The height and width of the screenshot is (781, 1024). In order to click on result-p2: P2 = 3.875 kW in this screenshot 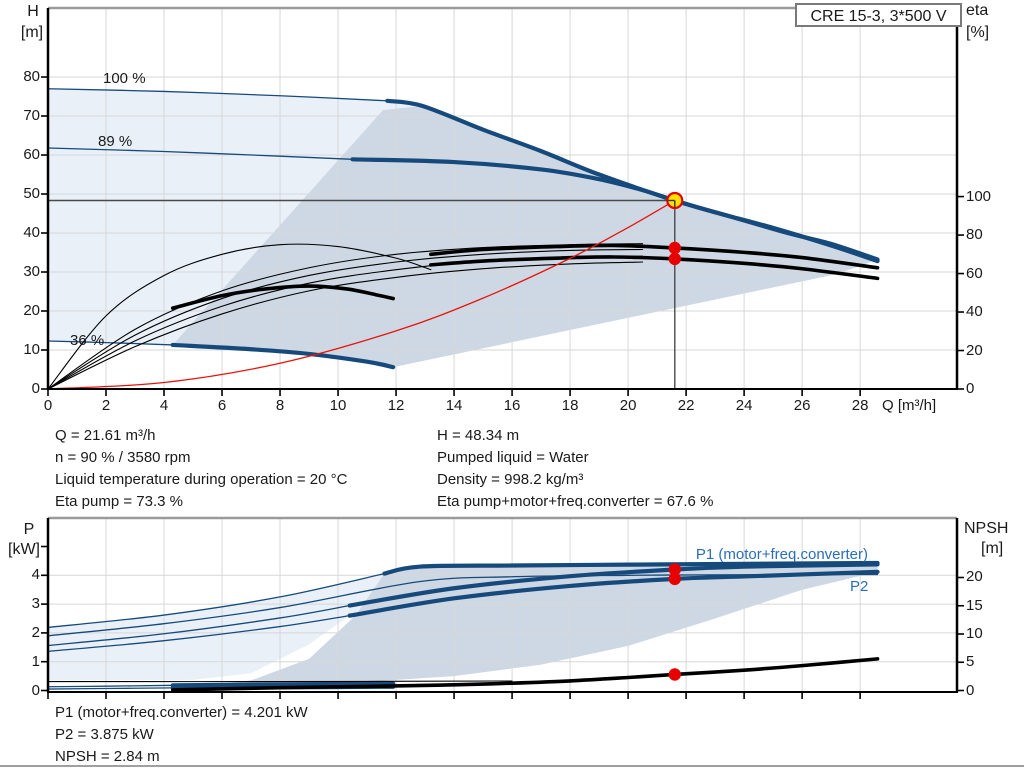, I will do `click(104, 734)`.